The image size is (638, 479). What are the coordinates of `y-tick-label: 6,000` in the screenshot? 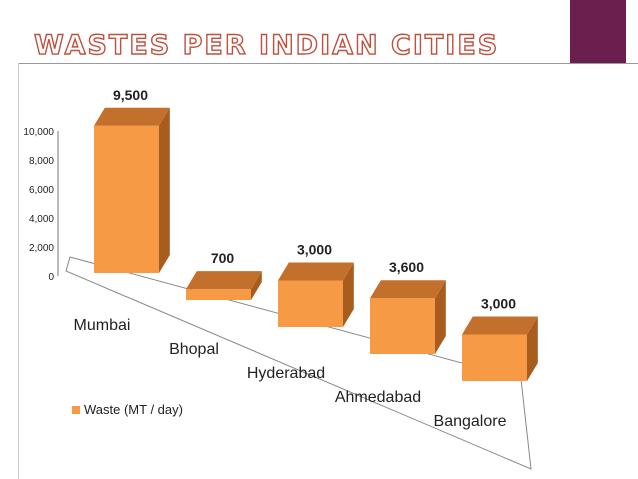 It's located at (41, 190).